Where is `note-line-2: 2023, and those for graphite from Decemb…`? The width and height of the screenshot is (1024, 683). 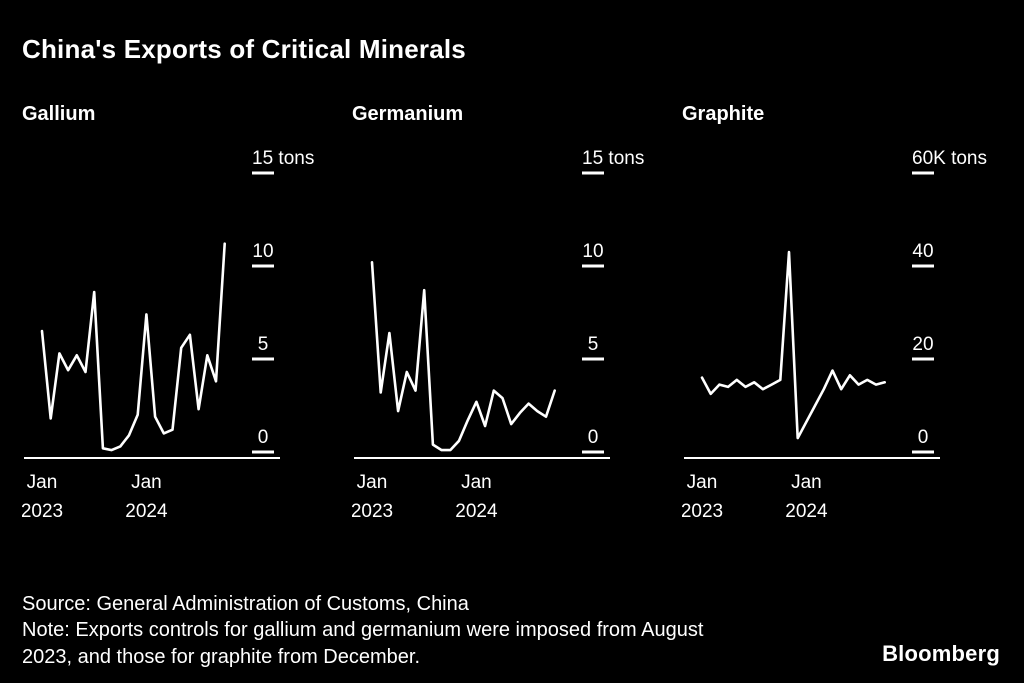 note-line-2: 2023, and those for graphite from Decemb… is located at coordinates (221, 656).